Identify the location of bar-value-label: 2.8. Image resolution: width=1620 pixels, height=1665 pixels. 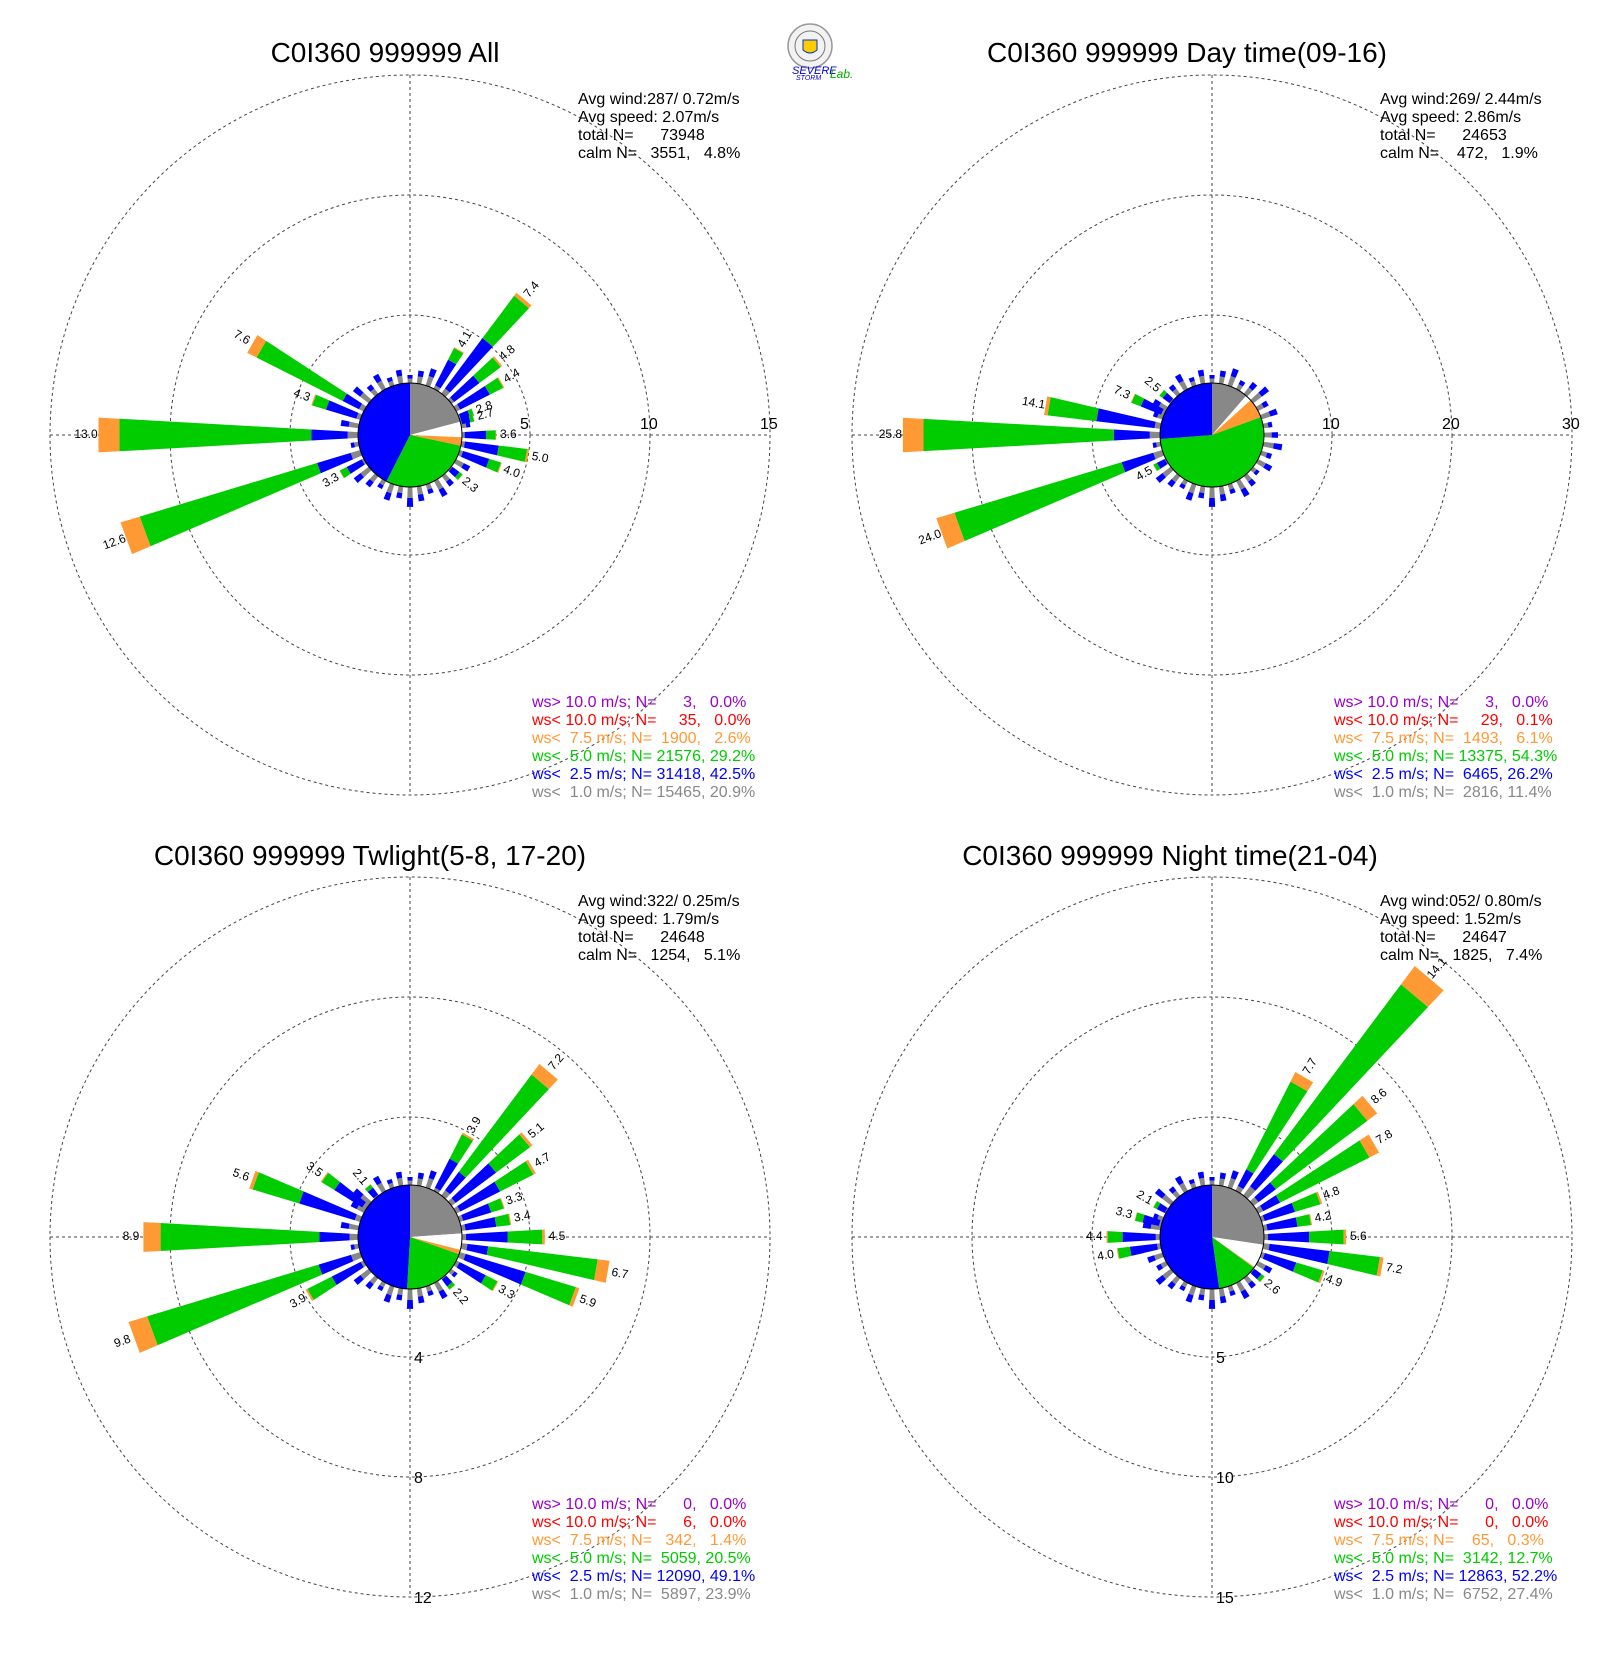
(484, 407).